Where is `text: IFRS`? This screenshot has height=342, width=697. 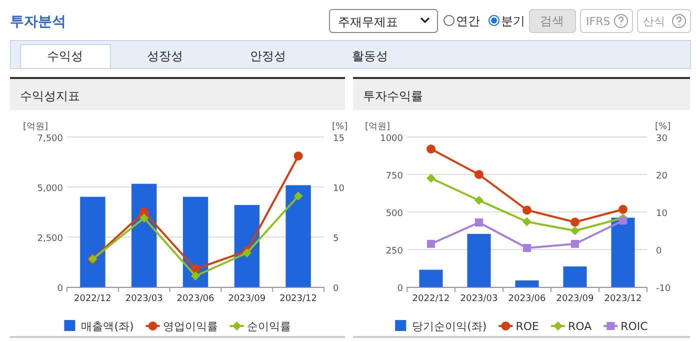 text: IFRS is located at coordinates (598, 21).